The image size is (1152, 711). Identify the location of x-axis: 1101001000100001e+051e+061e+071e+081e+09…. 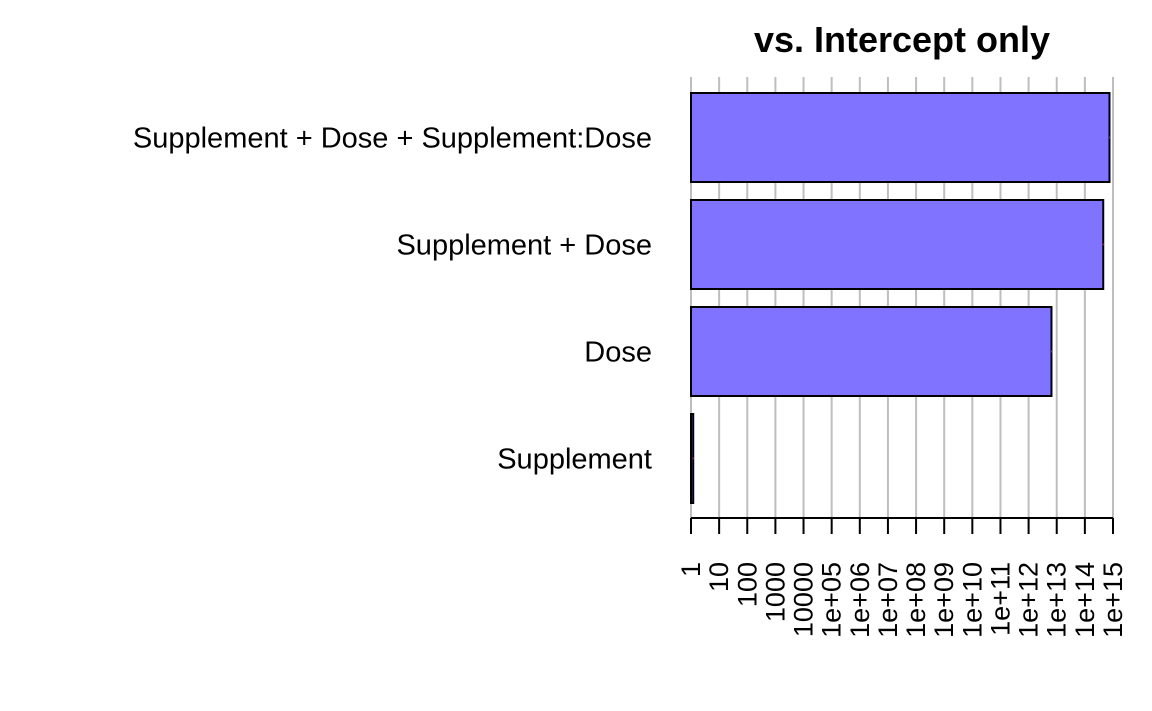
(902, 577).